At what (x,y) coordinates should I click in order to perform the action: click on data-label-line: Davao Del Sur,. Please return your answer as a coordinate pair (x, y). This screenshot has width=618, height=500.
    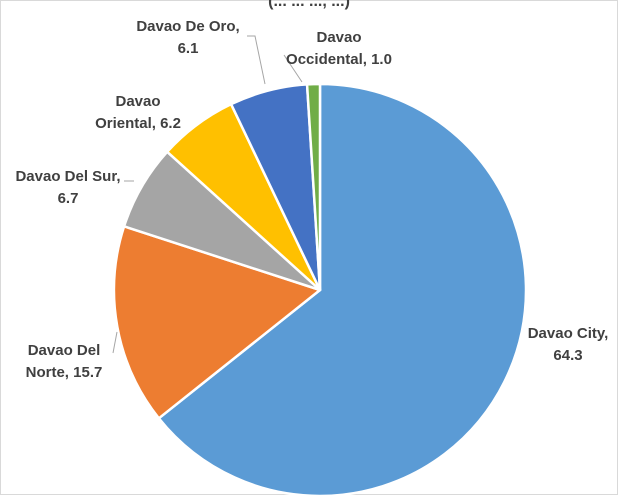
    Looking at the image, I should click on (67, 176).